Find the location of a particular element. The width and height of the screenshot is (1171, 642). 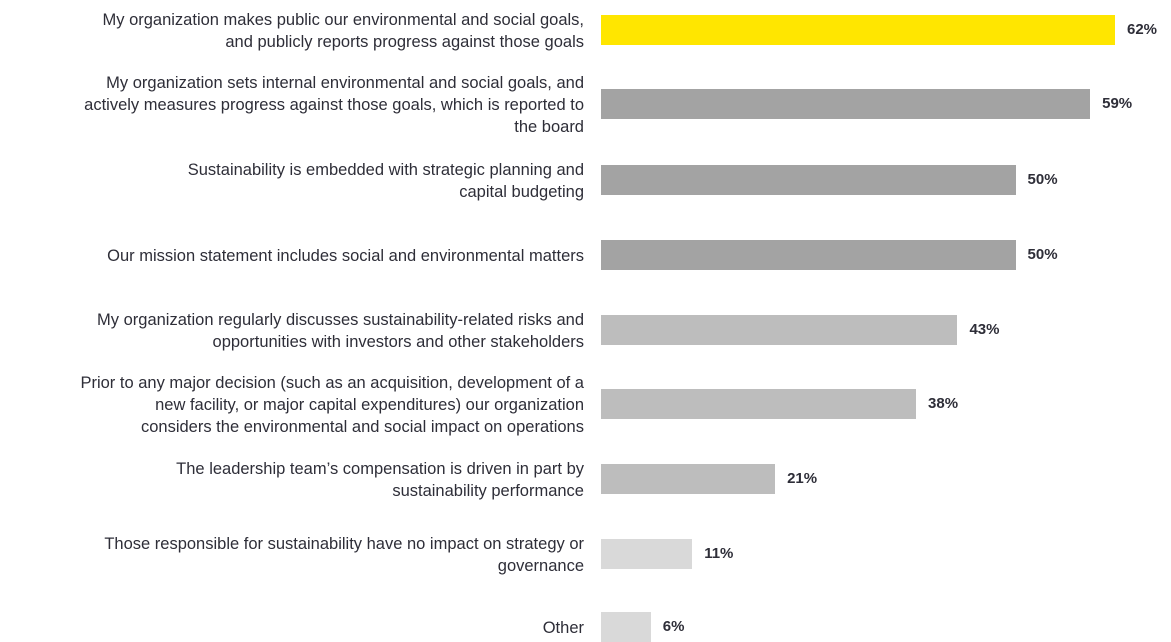

value-label: 38% is located at coordinates (943, 403).